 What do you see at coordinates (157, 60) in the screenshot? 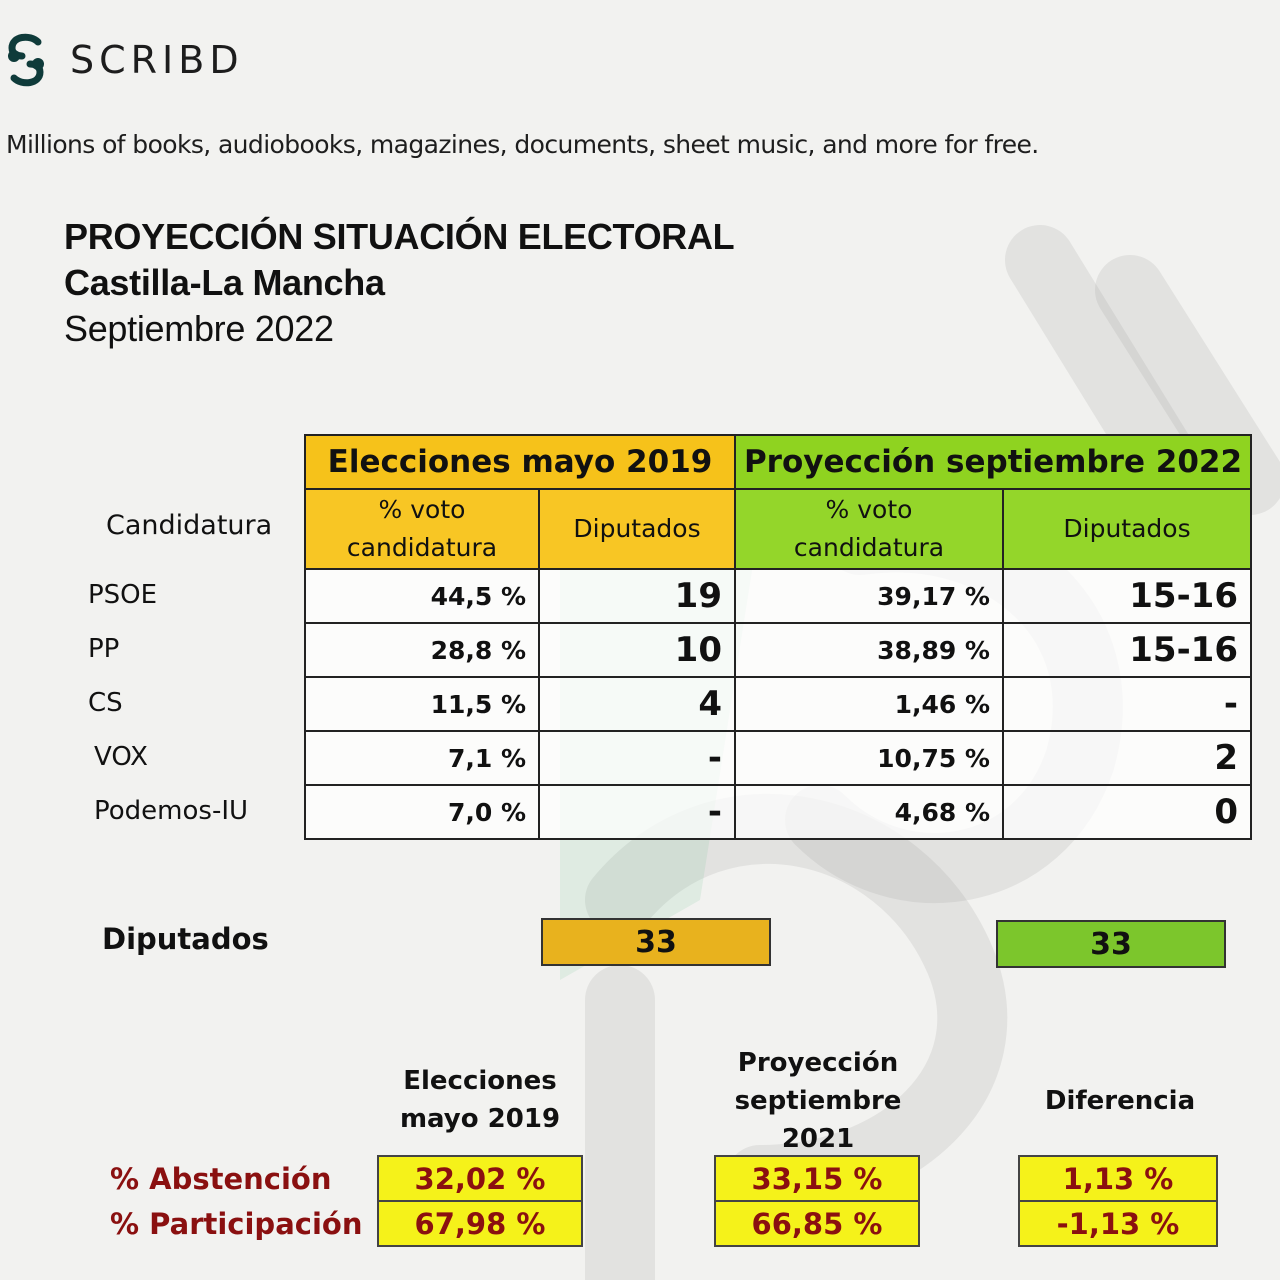
I see `brand-name: SCRIBD` at bounding box center [157, 60].